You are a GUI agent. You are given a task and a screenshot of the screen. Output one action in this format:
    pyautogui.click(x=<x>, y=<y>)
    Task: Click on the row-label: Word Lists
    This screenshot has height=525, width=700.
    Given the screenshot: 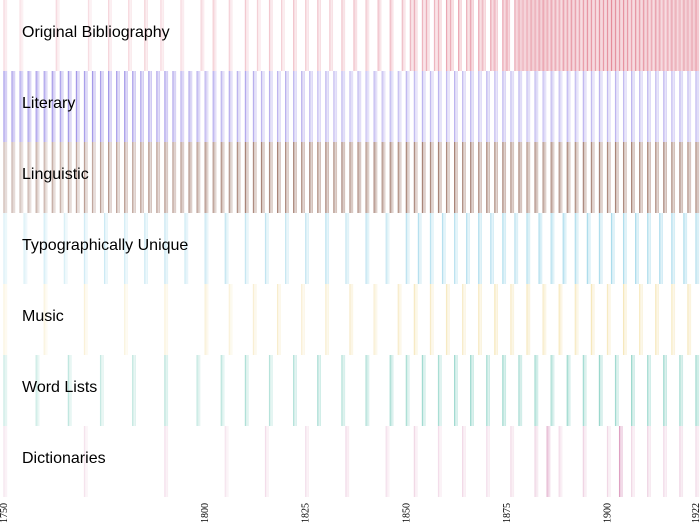 What is the action you would take?
    pyautogui.click(x=59, y=387)
    